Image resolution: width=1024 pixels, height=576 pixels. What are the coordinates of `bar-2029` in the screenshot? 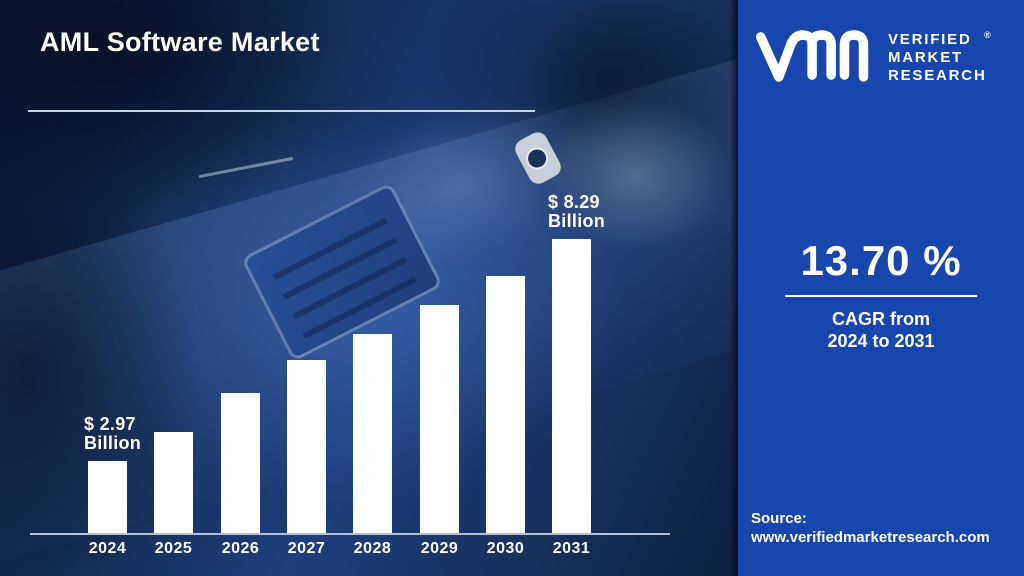 It's located at (439, 419).